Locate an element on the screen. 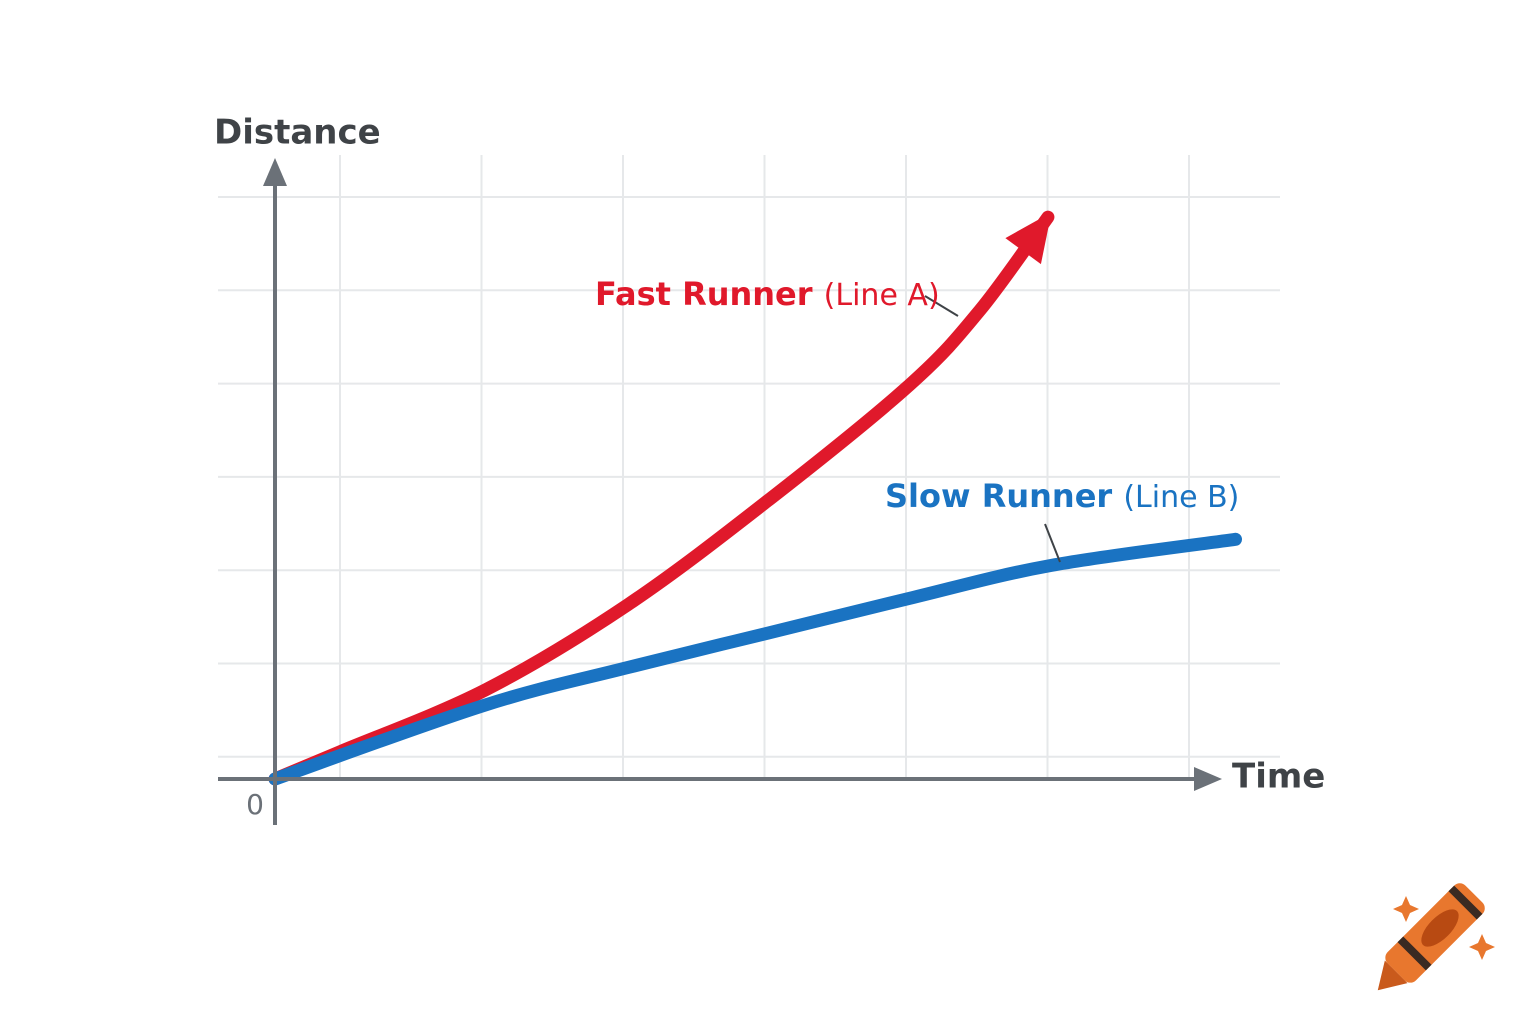 This screenshot has height=1024, width=1536. line-tag: (Line B) is located at coordinates (1181, 497).